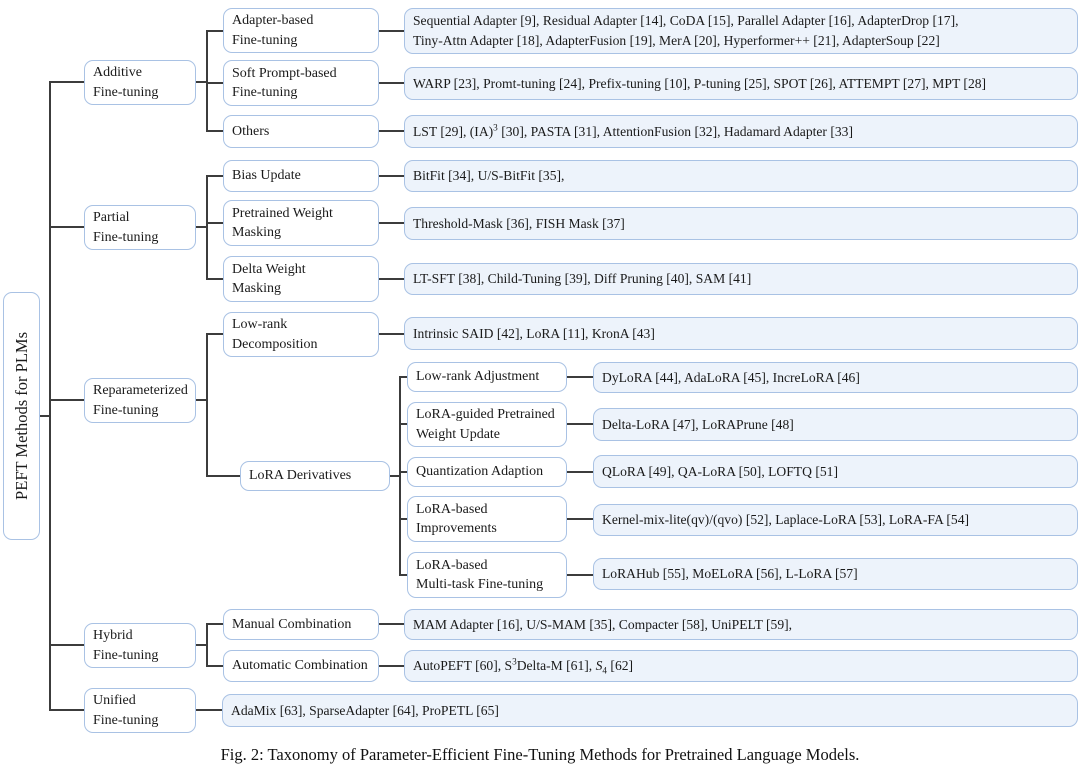 The height and width of the screenshot is (774, 1080). I want to click on leaf-pretrained-weight-masking-methods: Threshold-Mask [36], FISH Mask [37], so click(741, 223).